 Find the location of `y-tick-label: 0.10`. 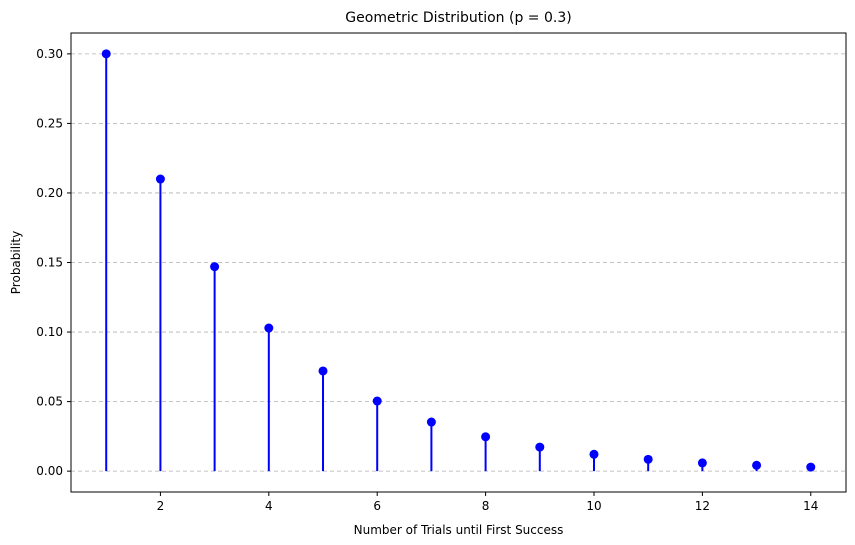

y-tick-label: 0.10 is located at coordinates (49, 332).